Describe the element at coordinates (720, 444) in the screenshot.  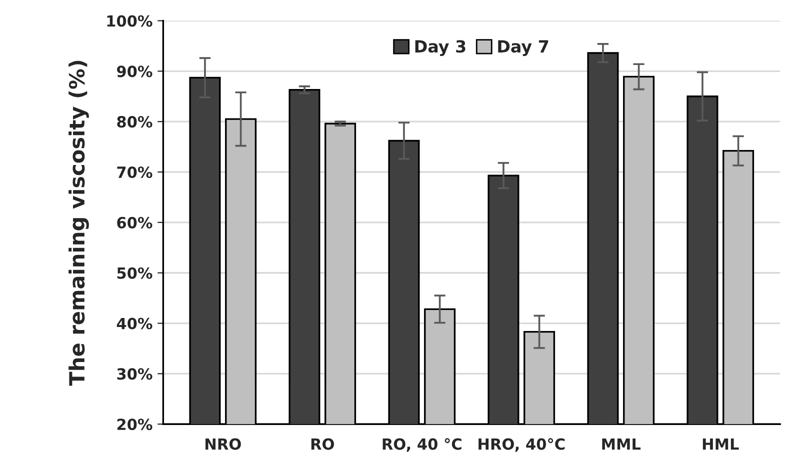
I see `x-tick-label: HML` at that location.